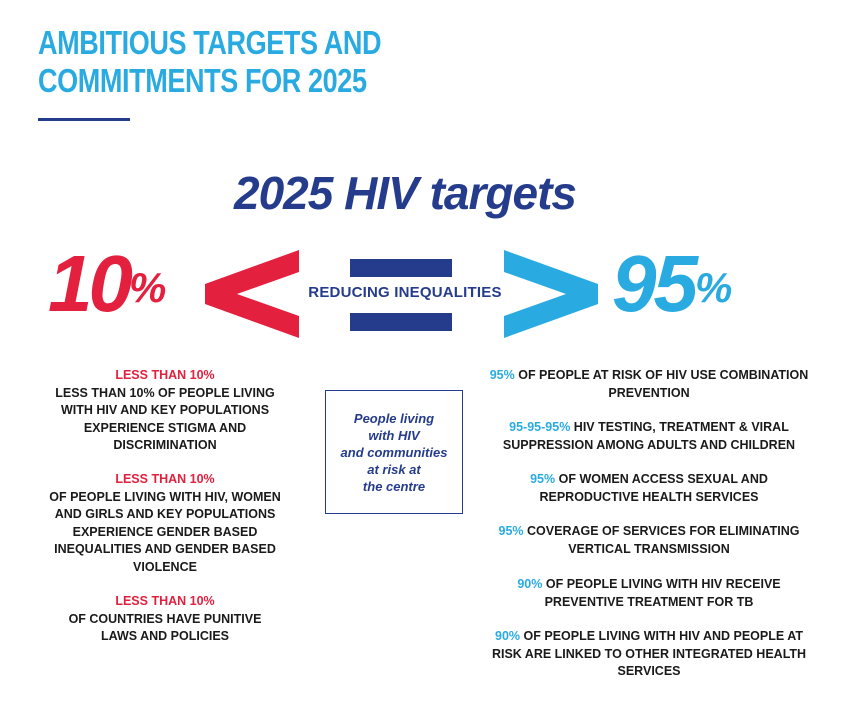 The image size is (850, 708). Describe the element at coordinates (165, 375) in the screenshot. I see `left-target-1-highlight: LESS THAN 10%` at that location.